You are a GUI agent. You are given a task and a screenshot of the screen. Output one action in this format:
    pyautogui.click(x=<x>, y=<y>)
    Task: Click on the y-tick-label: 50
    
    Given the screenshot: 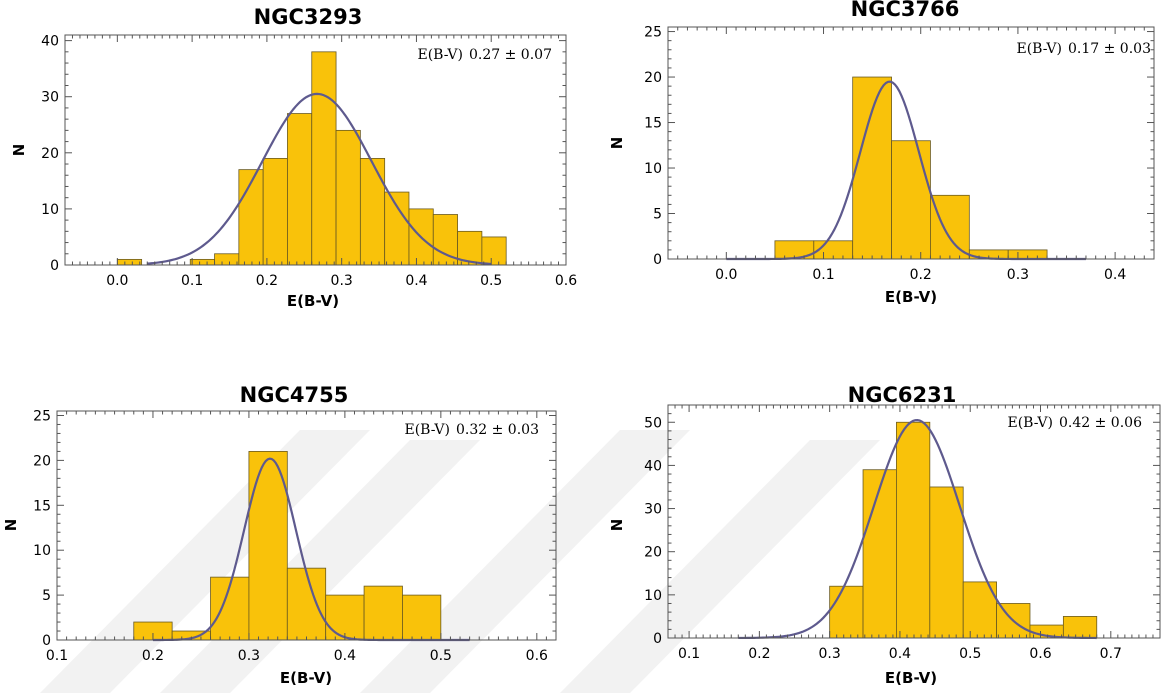 What is the action you would take?
    pyautogui.click(x=653, y=423)
    